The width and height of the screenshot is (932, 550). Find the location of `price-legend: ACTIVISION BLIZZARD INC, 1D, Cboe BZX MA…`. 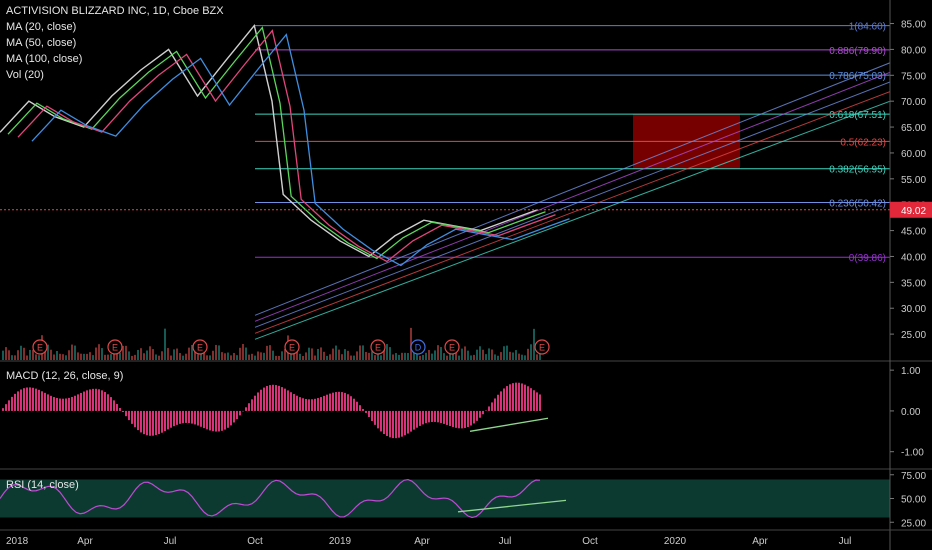

price-legend: ACTIVISION BLIZZARD INC, 1D, Cboe BZX MA… is located at coordinates (115, 43).